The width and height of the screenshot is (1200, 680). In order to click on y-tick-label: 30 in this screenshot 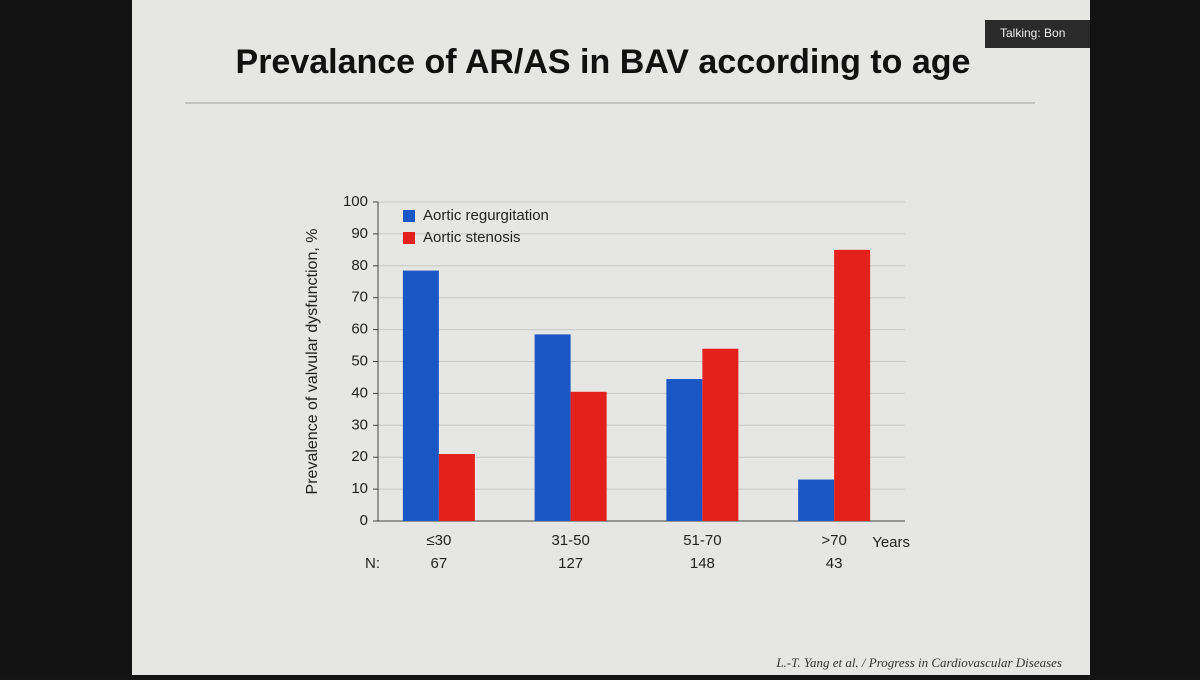, I will do `click(359, 424)`.